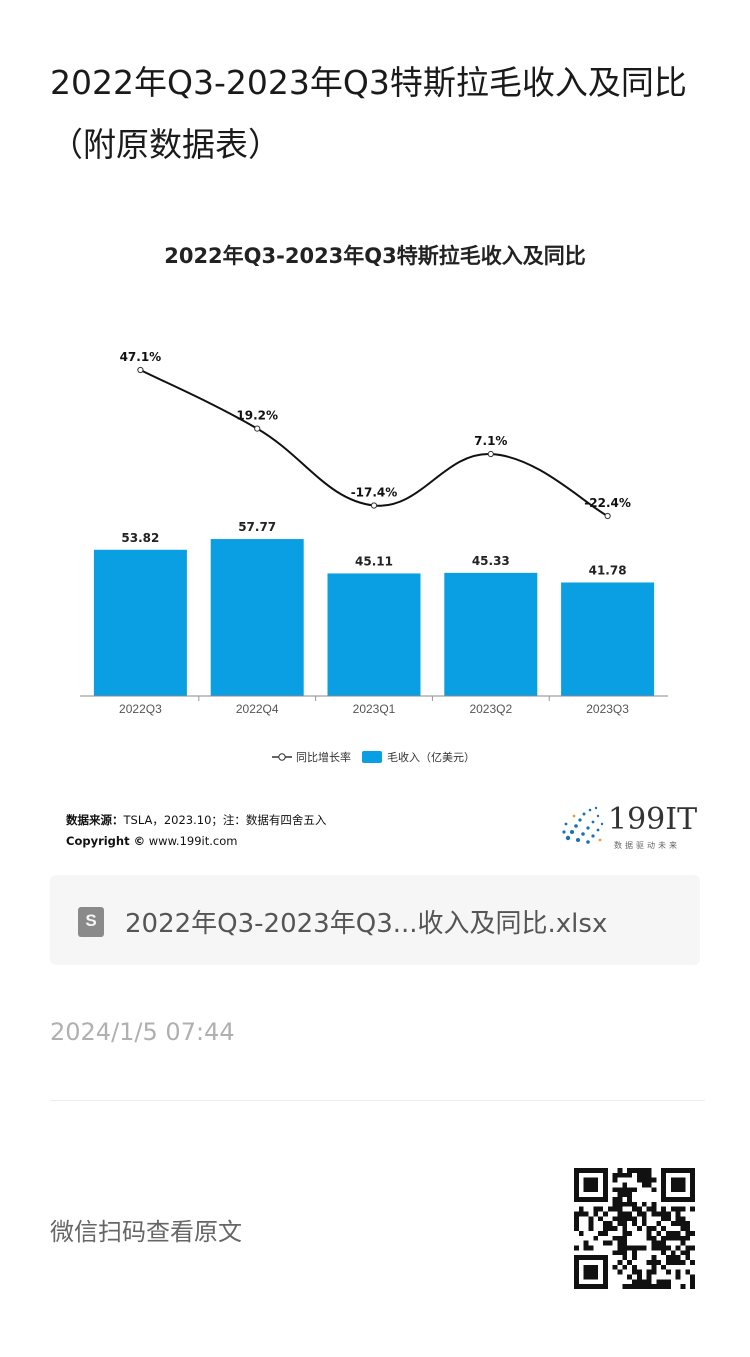 The width and height of the screenshot is (750, 1357). Describe the element at coordinates (146, 1232) in the screenshot. I see `qr-caption: 微信扫码查看原文` at that location.